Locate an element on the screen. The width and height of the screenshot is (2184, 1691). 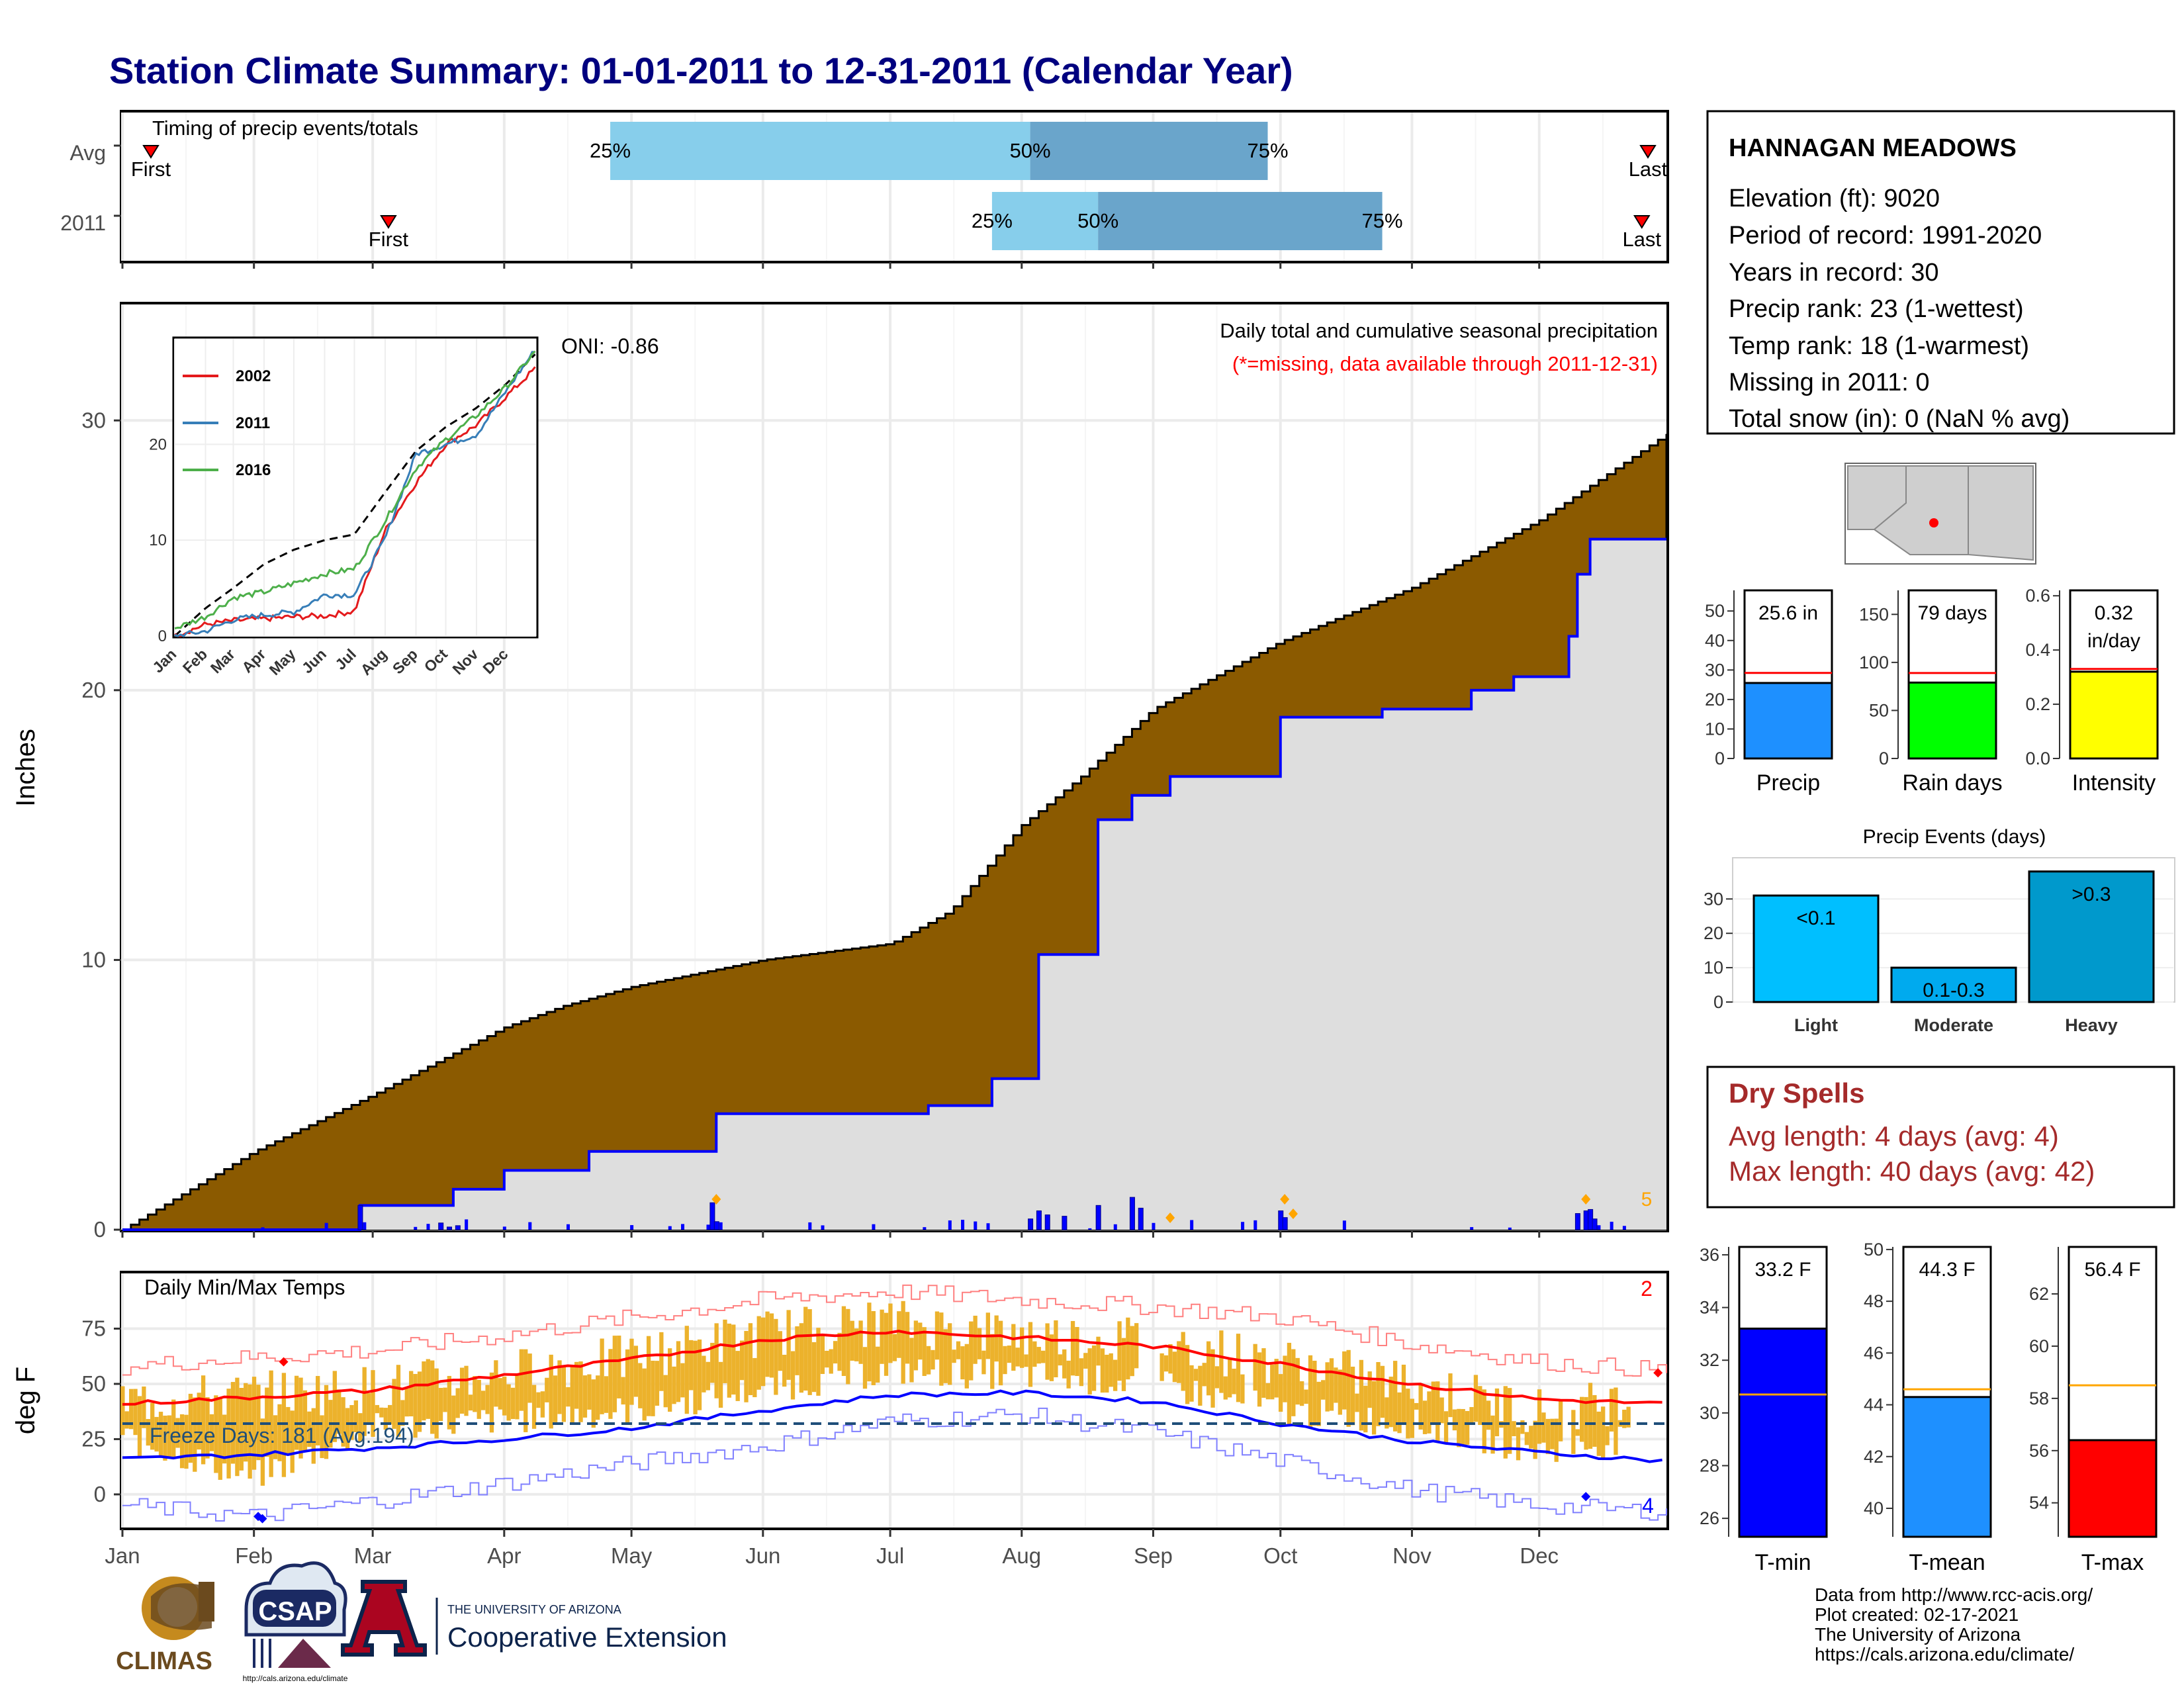
summary-ytick: 40 is located at coordinates (1715, 641).